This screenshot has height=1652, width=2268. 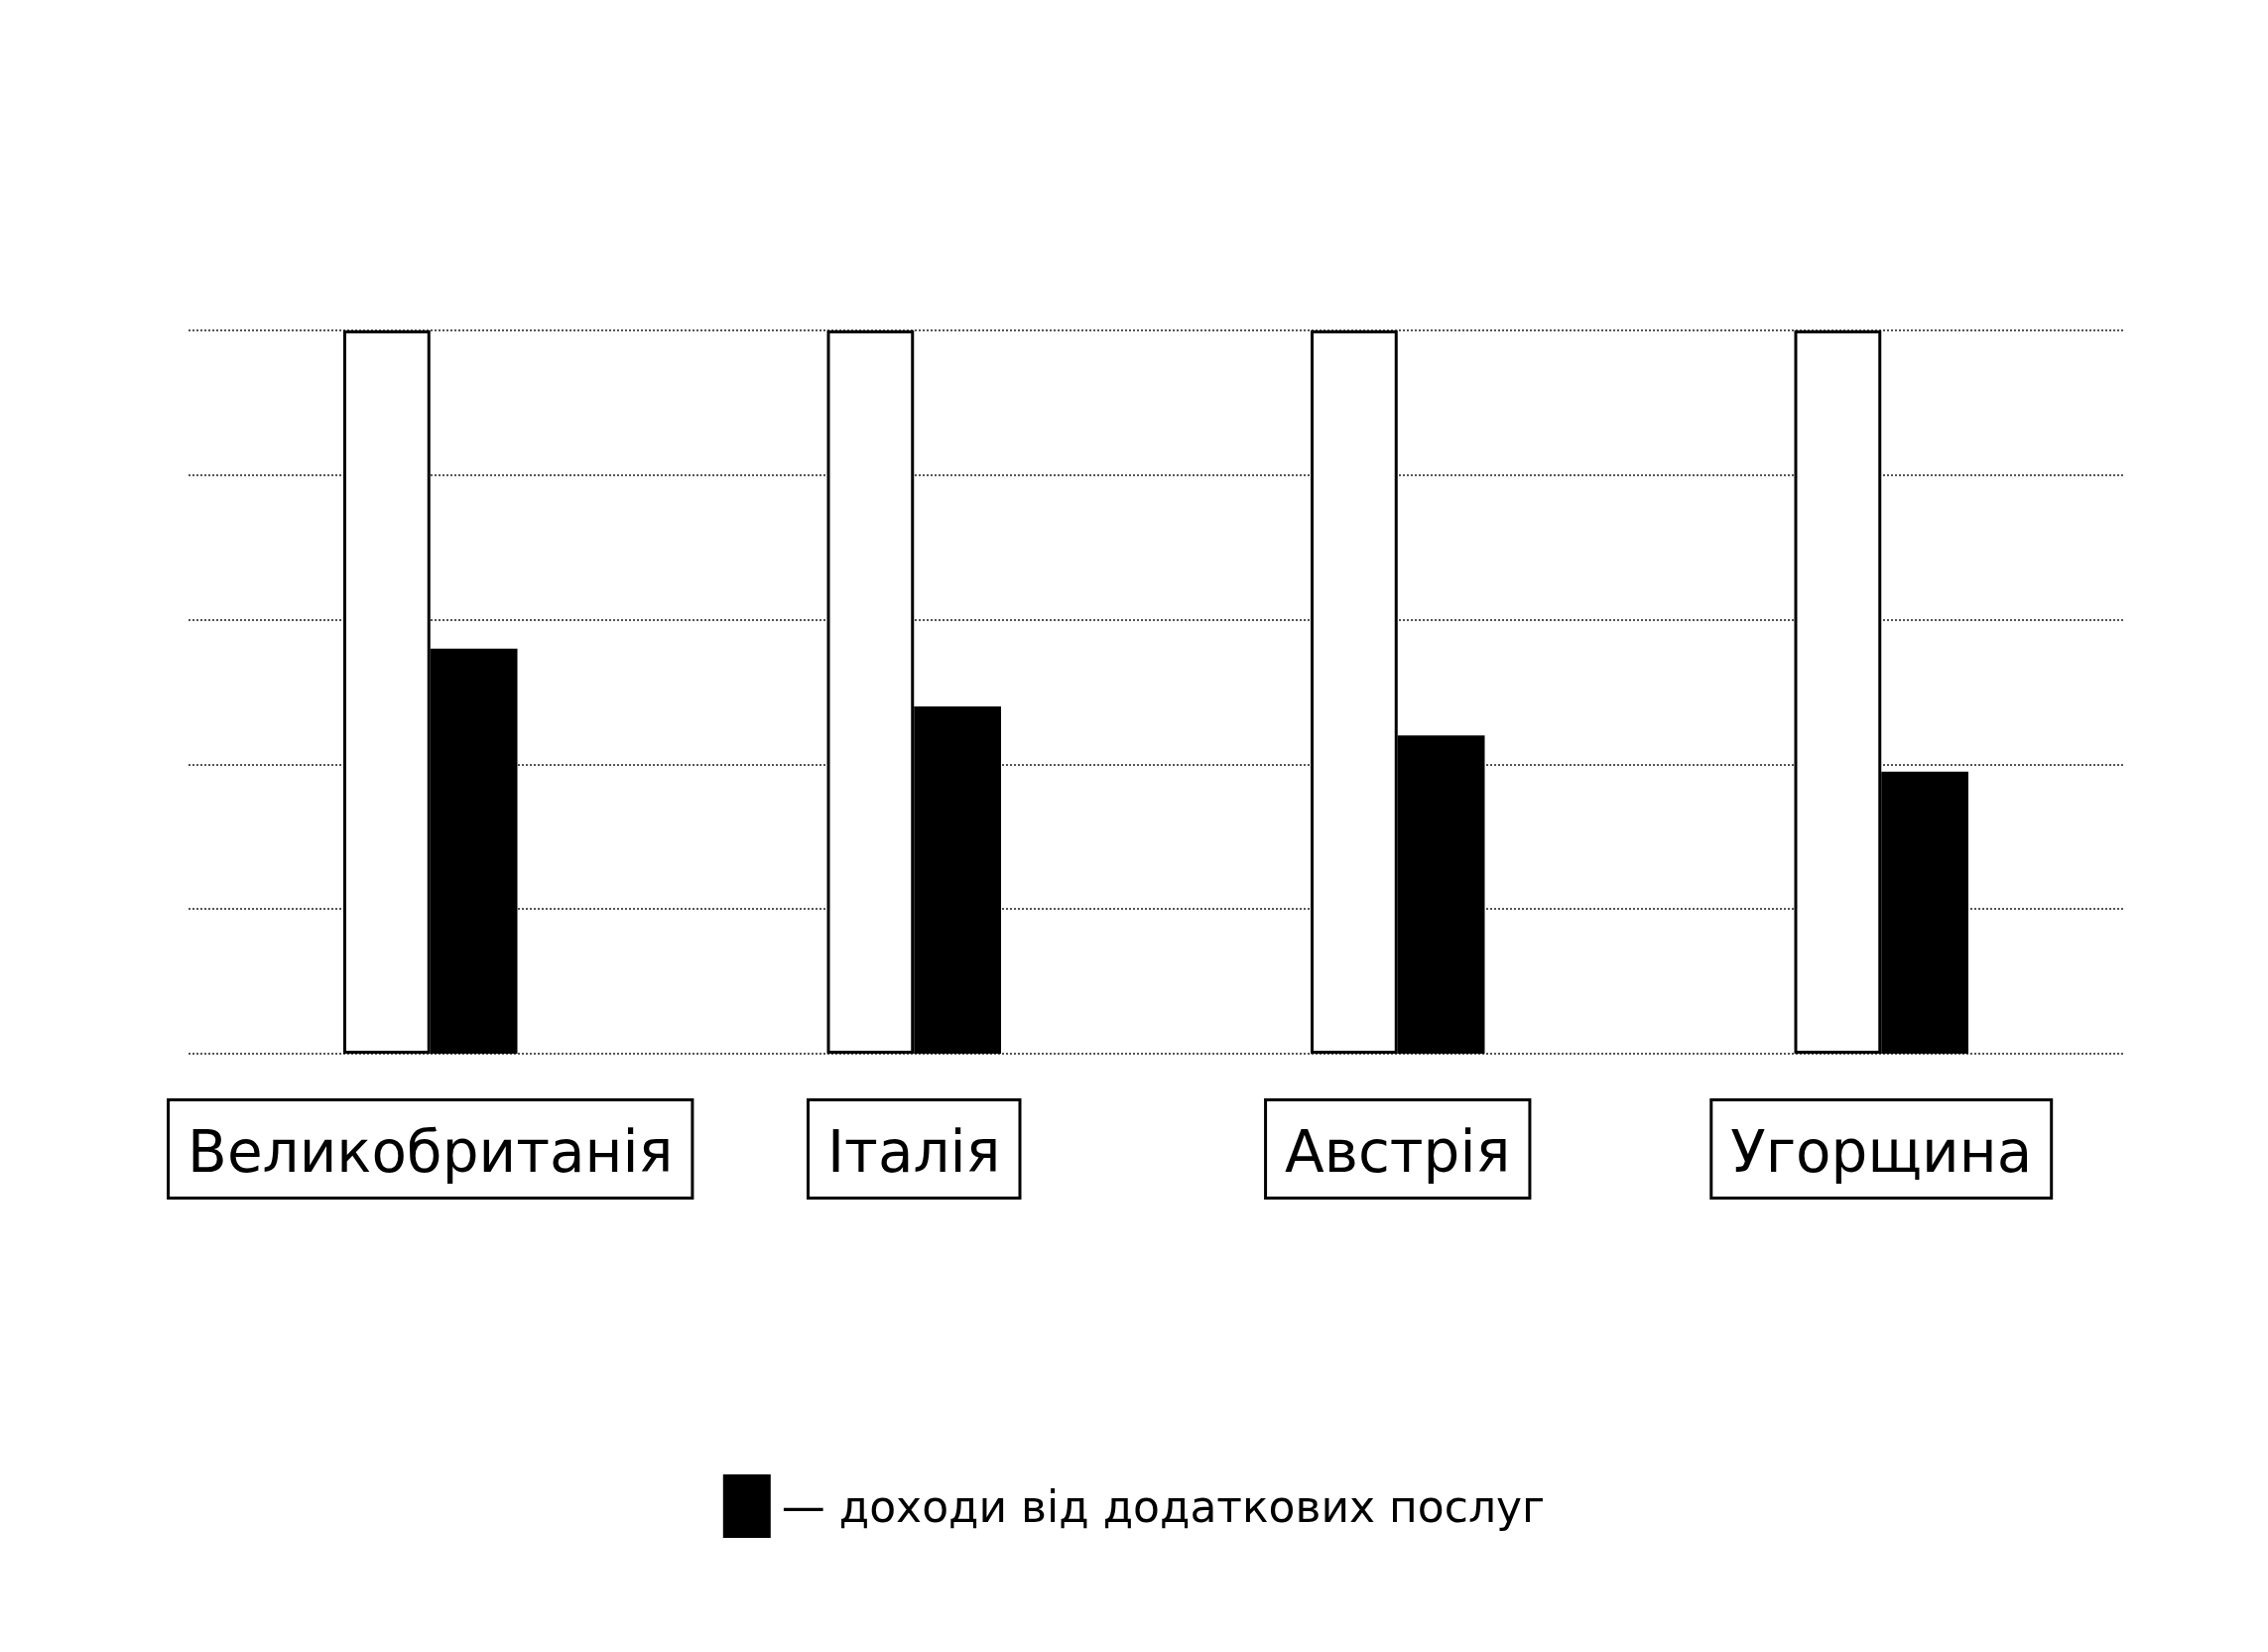 What do you see at coordinates (1163, 1506) in the screenshot?
I see `legend-label: — доходи від додаткових послуг` at bounding box center [1163, 1506].